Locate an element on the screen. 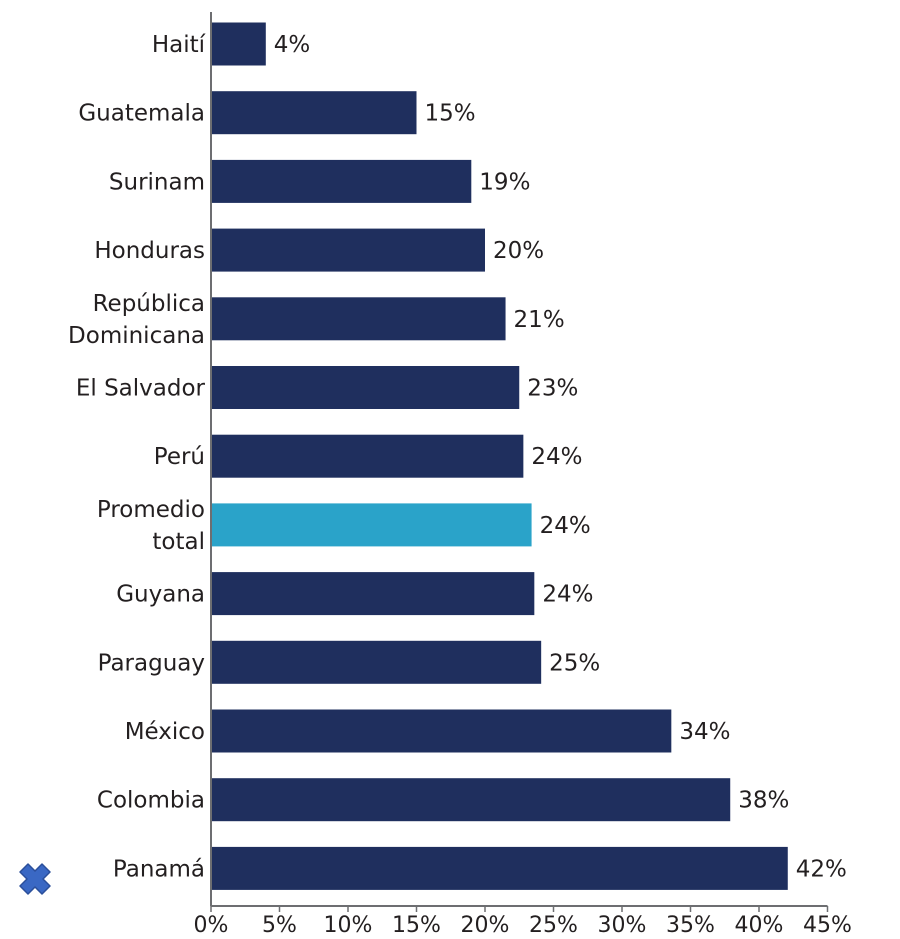 Image resolution: width=900 pixels, height=939 pixels. category-label: Surinam is located at coordinates (157, 182).